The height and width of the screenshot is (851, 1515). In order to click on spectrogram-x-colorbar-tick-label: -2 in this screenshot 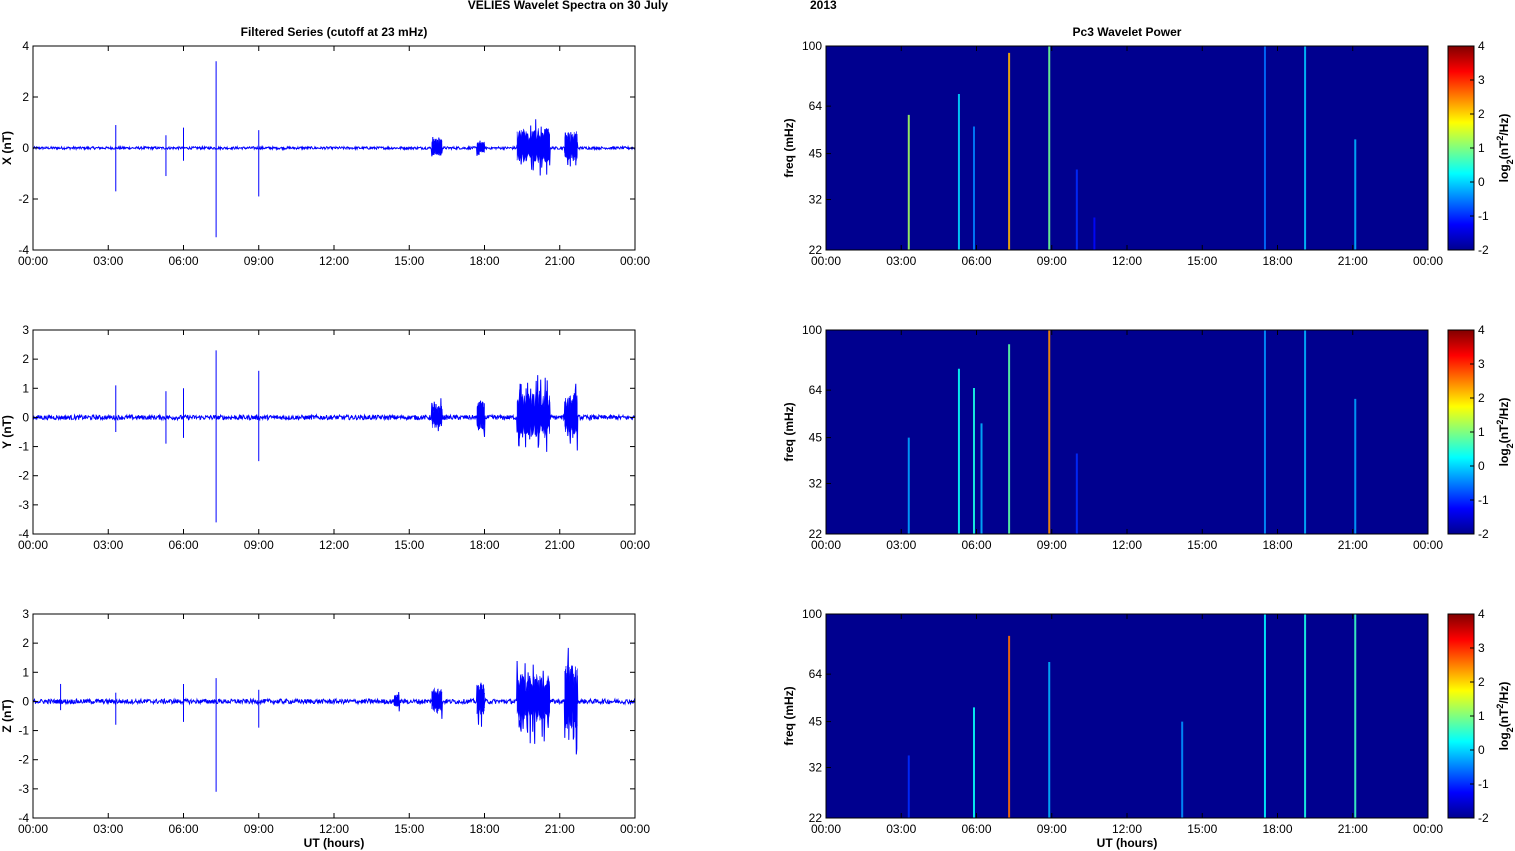, I will do `click(1483, 250)`.